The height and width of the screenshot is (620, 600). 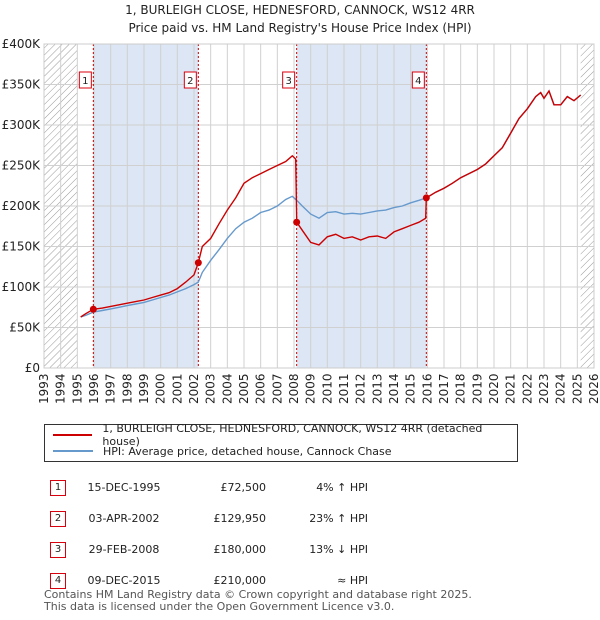 I want to click on transaction-hpi-diff: 4% ↑ HPI, so click(x=342, y=487).